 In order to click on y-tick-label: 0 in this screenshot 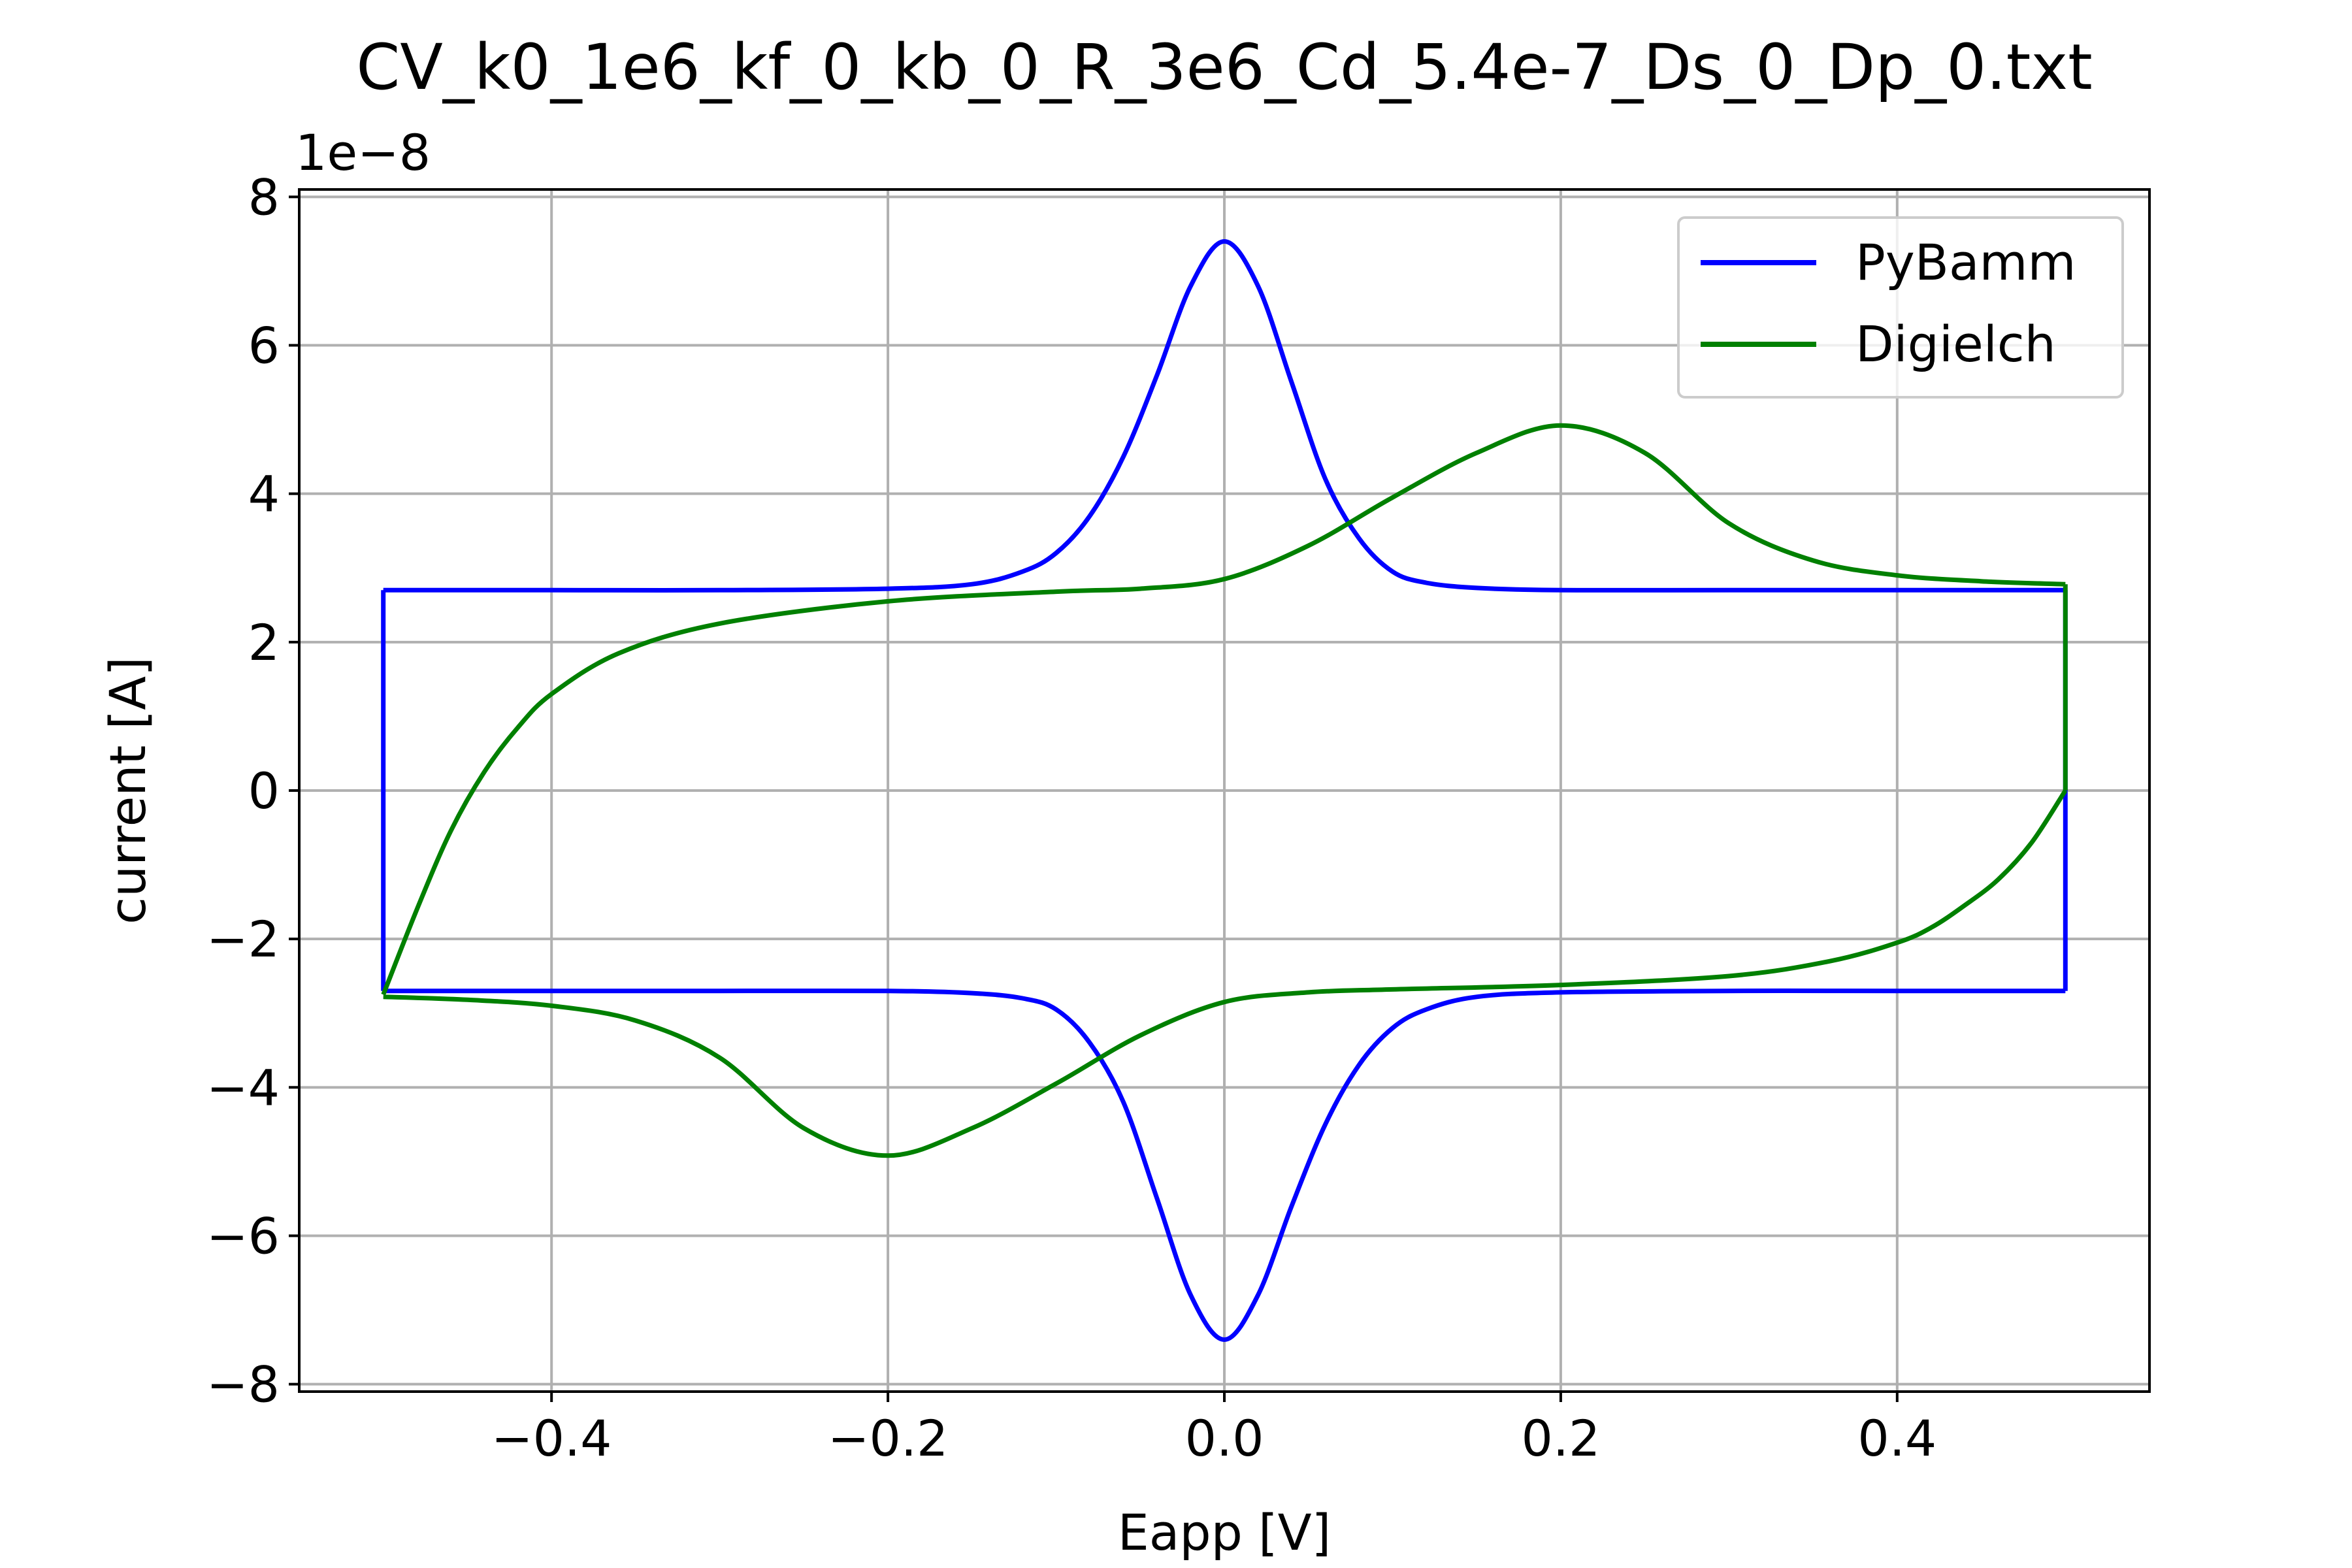, I will do `click(264, 791)`.